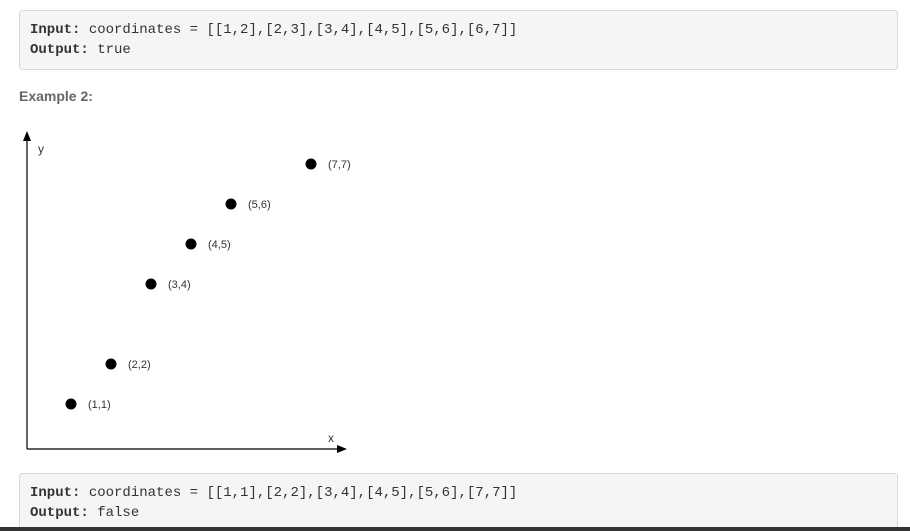 This screenshot has height=531, width=910. Describe the element at coordinates (99, 405) in the screenshot. I see `data-point-label: (1,1)` at that location.